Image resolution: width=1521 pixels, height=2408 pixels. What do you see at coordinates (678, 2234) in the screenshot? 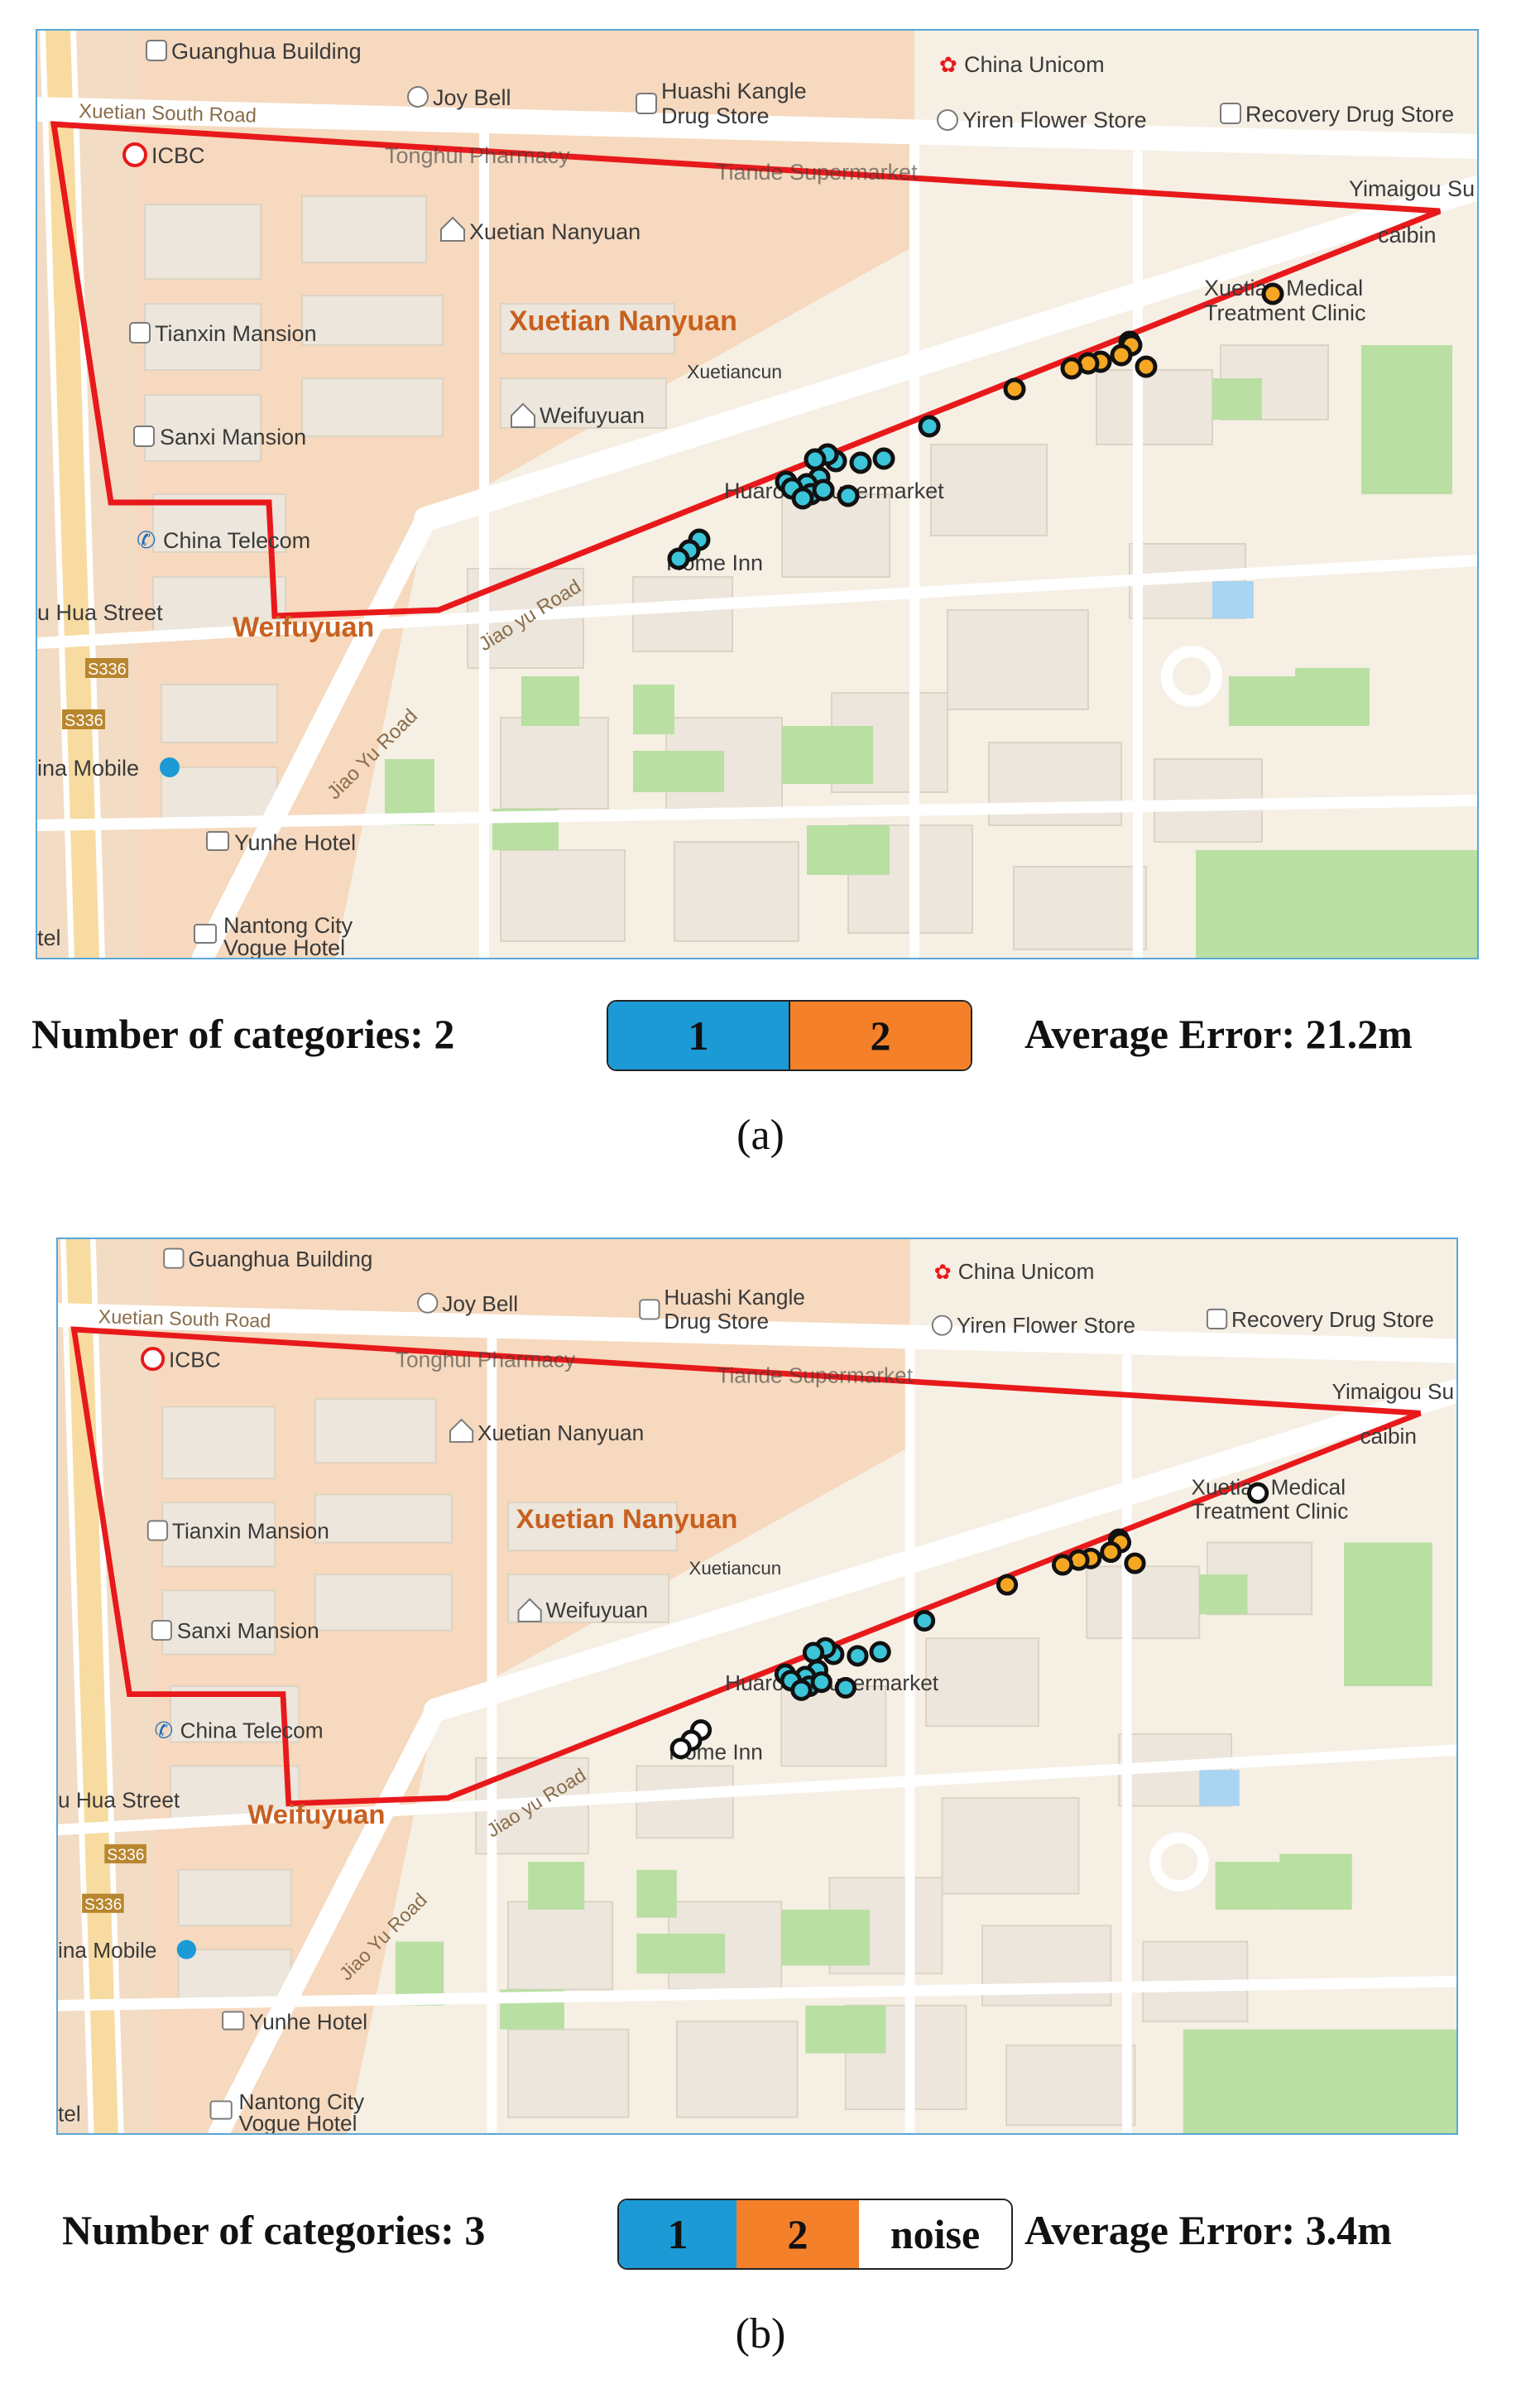
I see `legend-b-item-1: 1` at bounding box center [678, 2234].